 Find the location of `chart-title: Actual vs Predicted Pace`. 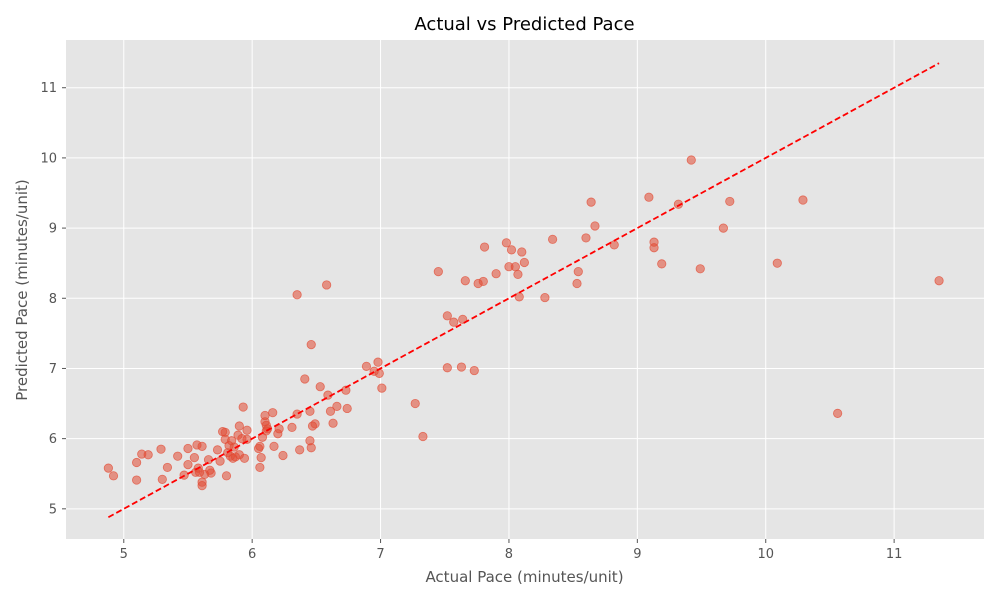

chart-title: Actual vs Predicted Pace is located at coordinates (524, 24).